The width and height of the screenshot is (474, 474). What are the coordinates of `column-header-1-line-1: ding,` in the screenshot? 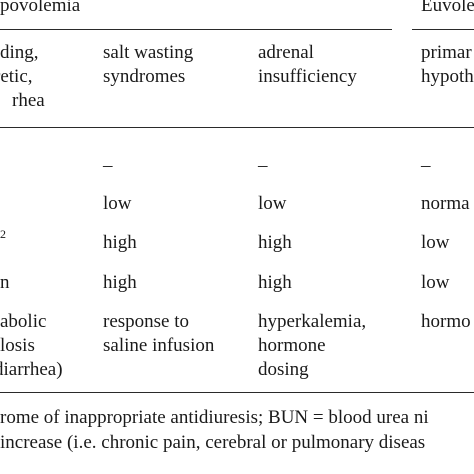 It's located at (19, 52).